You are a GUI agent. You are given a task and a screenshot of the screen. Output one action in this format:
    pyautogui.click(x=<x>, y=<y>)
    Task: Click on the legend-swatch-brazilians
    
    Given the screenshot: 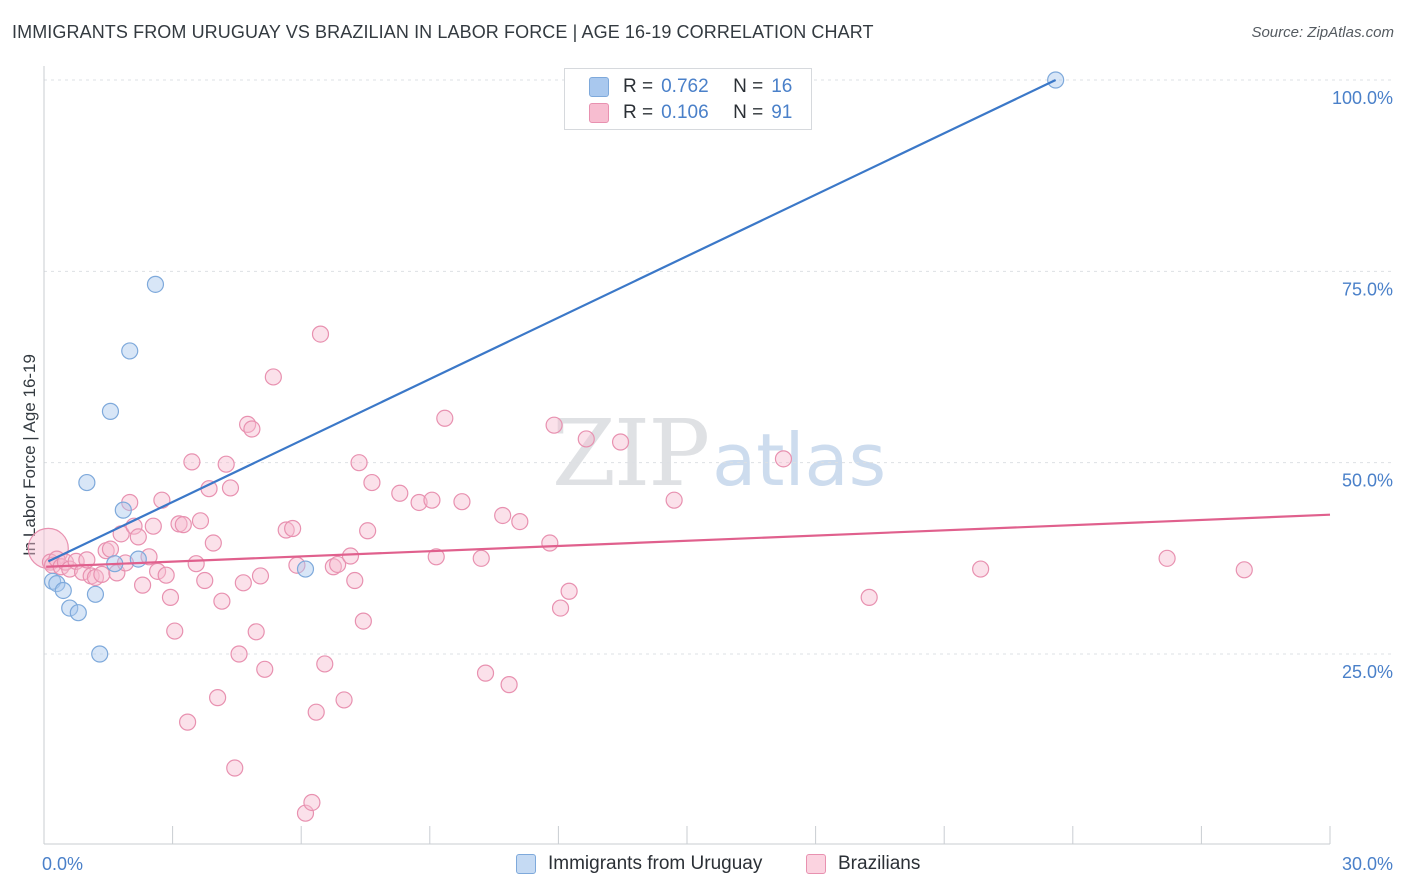 What is the action you would take?
    pyautogui.click(x=599, y=113)
    